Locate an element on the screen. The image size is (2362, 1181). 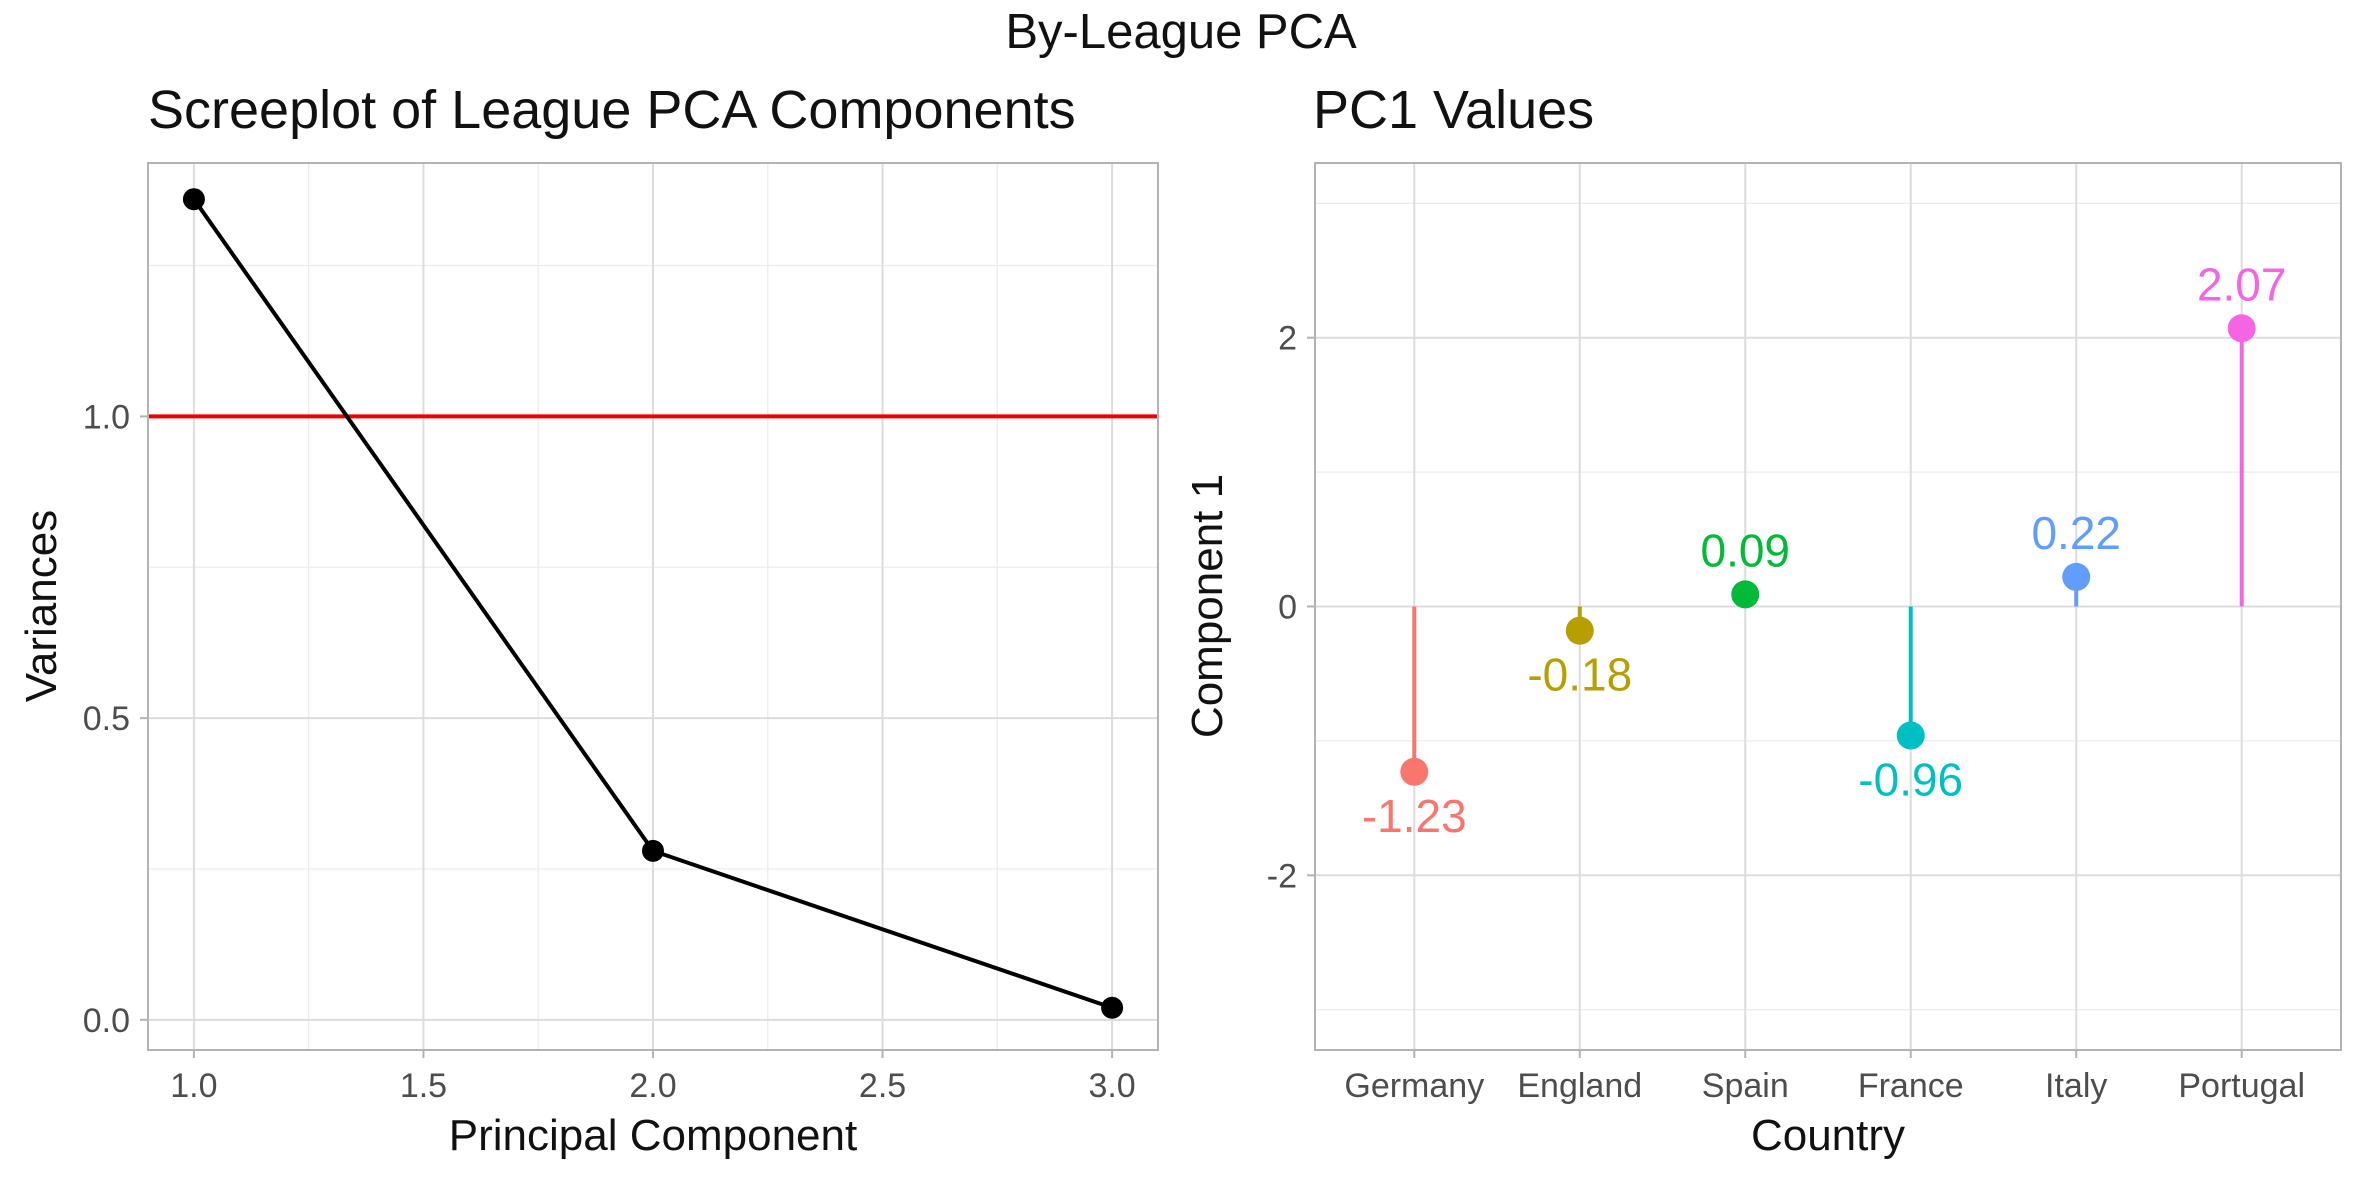
pc1-data-label: 0.09 is located at coordinates (1745, 550).